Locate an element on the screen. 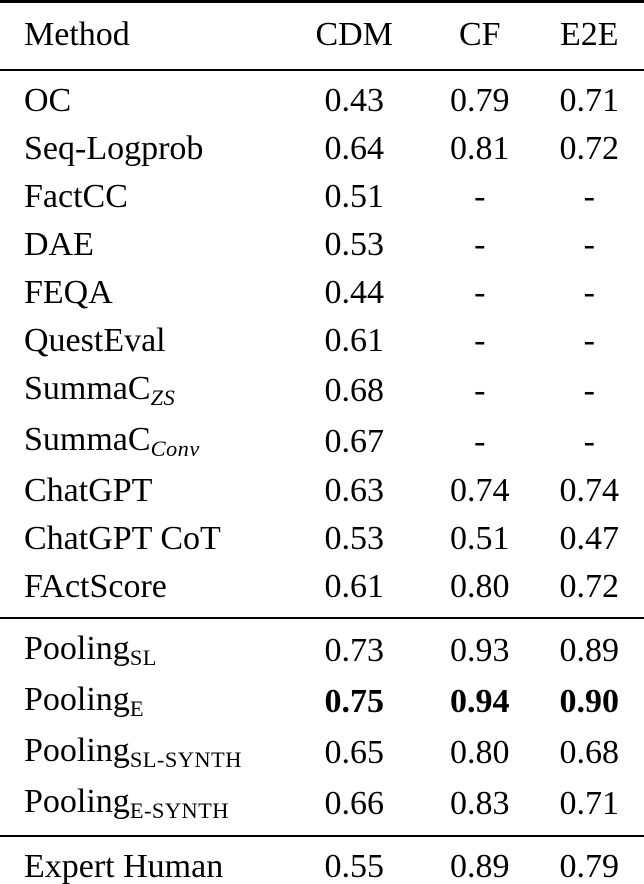 This screenshot has width=644, height=884. value-cell: 0.47 is located at coordinates (589, 538).